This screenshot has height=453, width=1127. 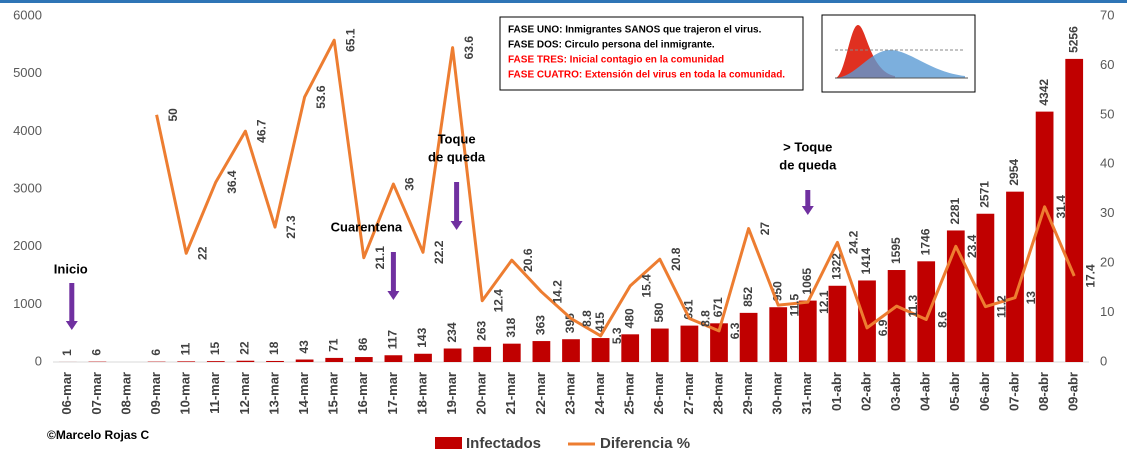 What do you see at coordinates (457, 138) in the screenshot?
I see `annotation: Toque` at bounding box center [457, 138].